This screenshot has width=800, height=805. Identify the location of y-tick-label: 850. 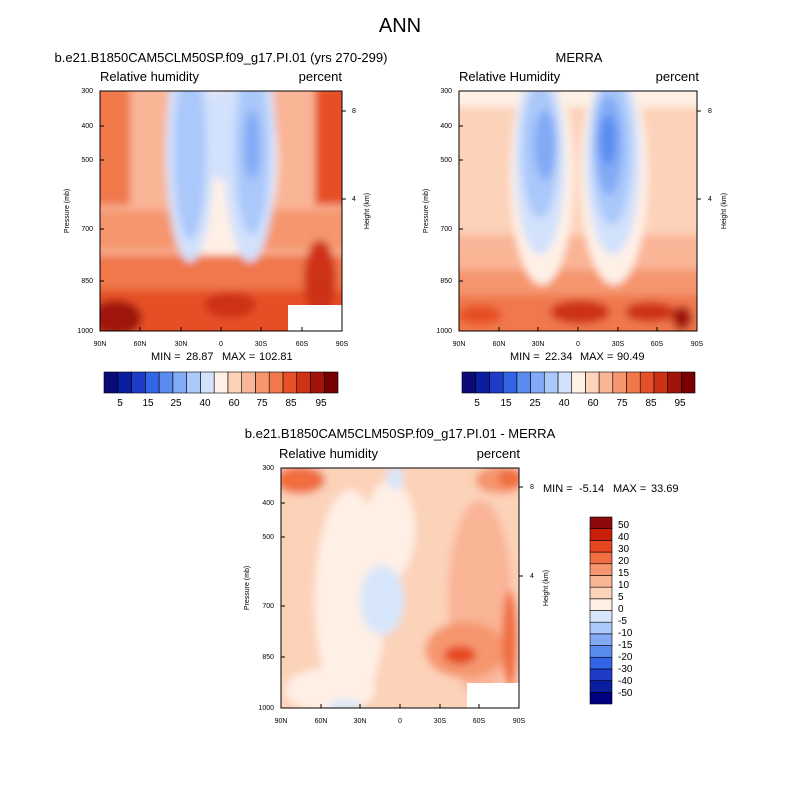
(446, 281).